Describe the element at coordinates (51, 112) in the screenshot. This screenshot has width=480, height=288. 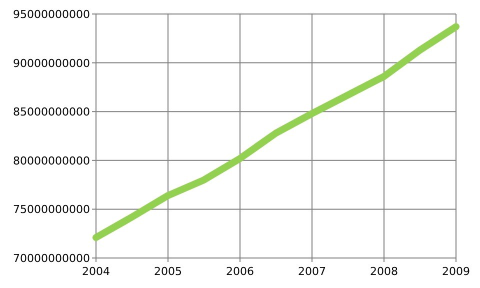
I see `y-tick-label: 85000000000` at that location.